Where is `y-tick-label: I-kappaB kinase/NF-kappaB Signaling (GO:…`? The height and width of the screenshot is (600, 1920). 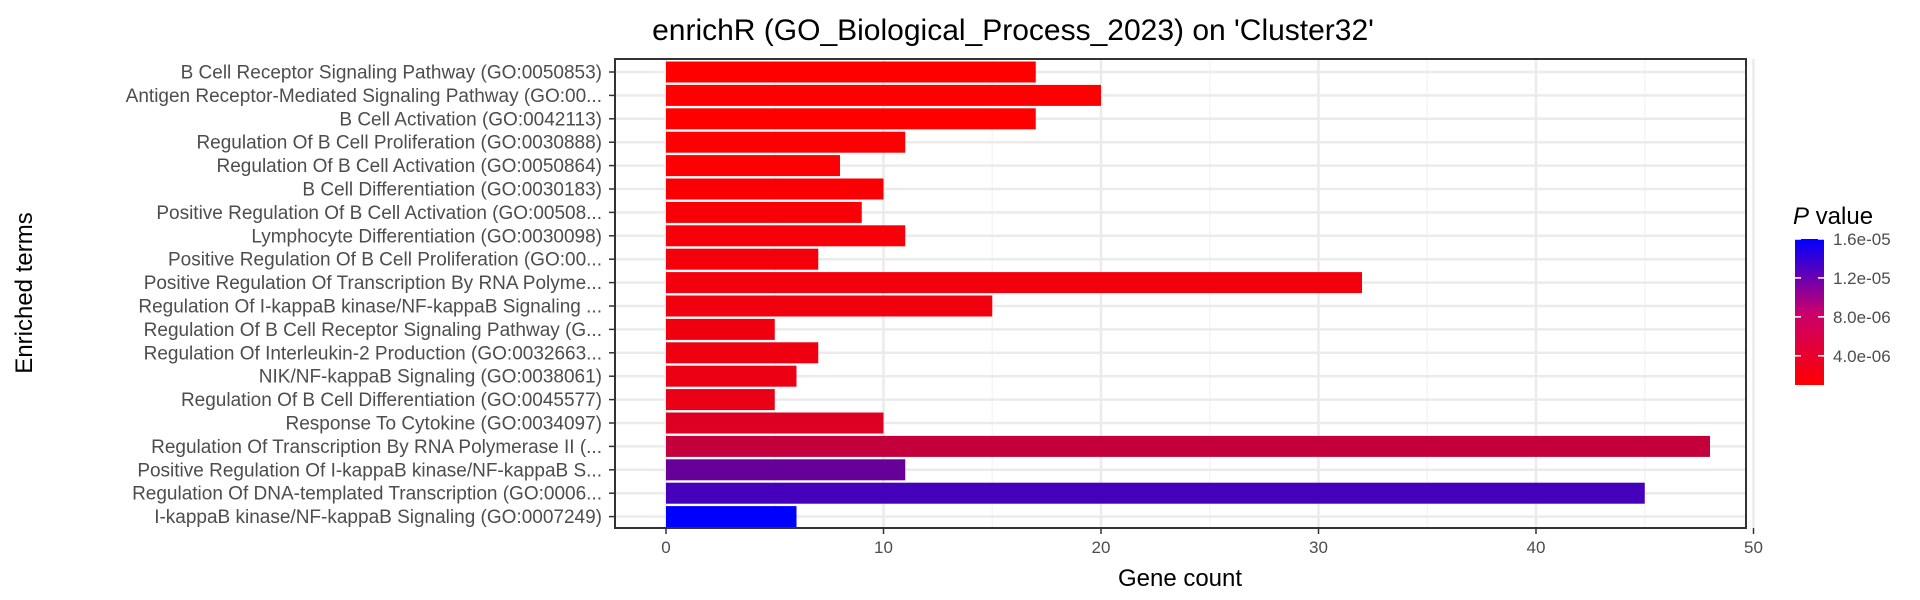
y-tick-label: I-kappaB kinase/NF-kappaB Signaling (GO:… is located at coordinates (378, 517).